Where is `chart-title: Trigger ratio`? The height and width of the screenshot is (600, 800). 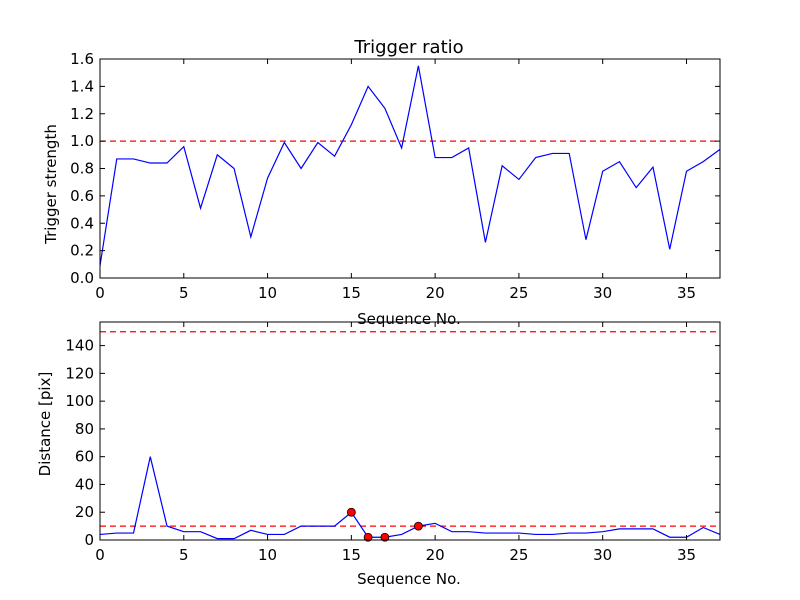
chart-title: Trigger ratio is located at coordinates (408, 47).